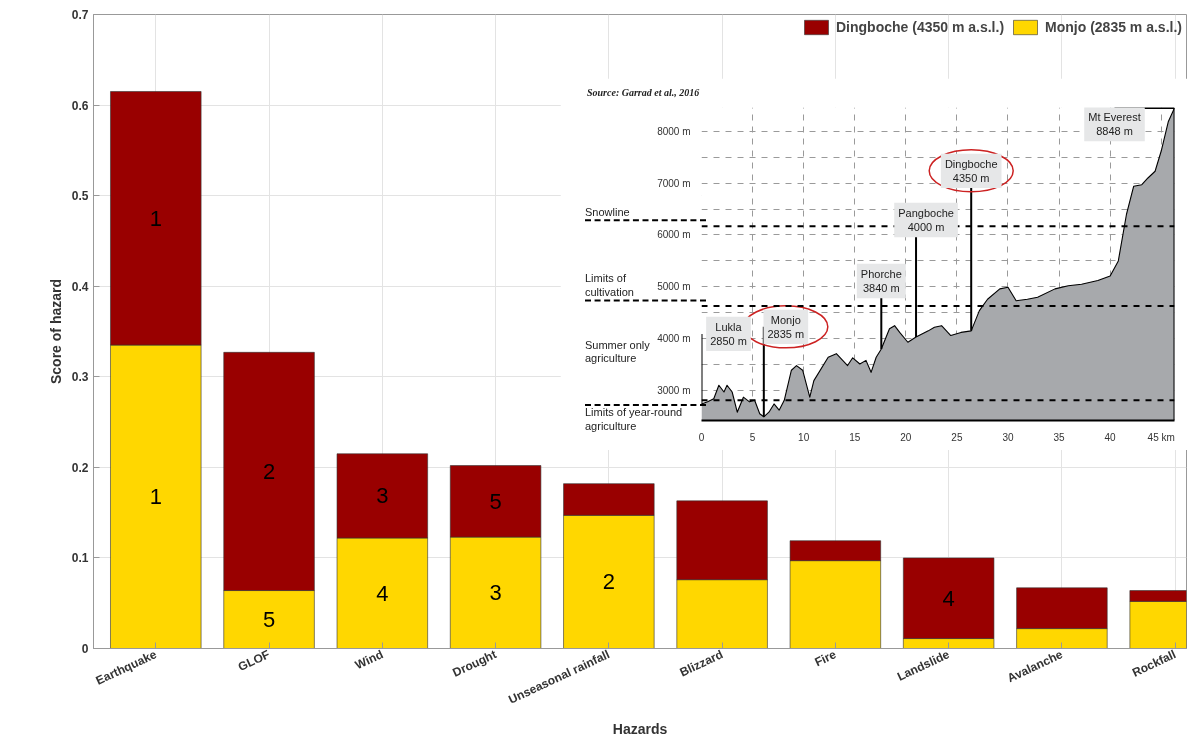 Image resolution: width=1188 pixels, height=755 pixels. I want to click on y-tick-label: 0.2, so click(80, 467).